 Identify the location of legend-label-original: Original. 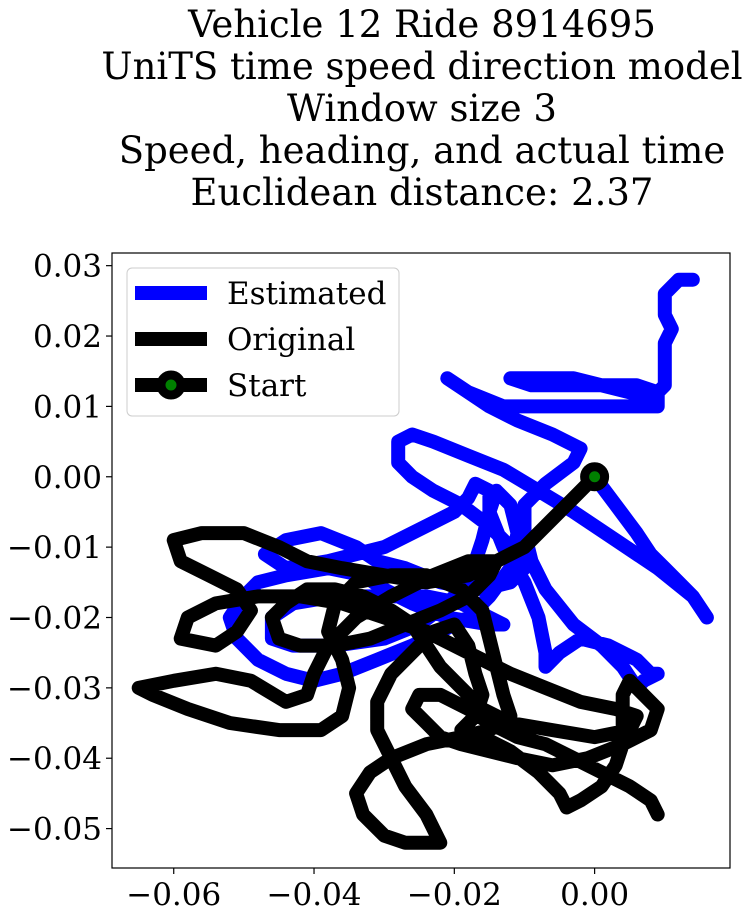
(291, 340).